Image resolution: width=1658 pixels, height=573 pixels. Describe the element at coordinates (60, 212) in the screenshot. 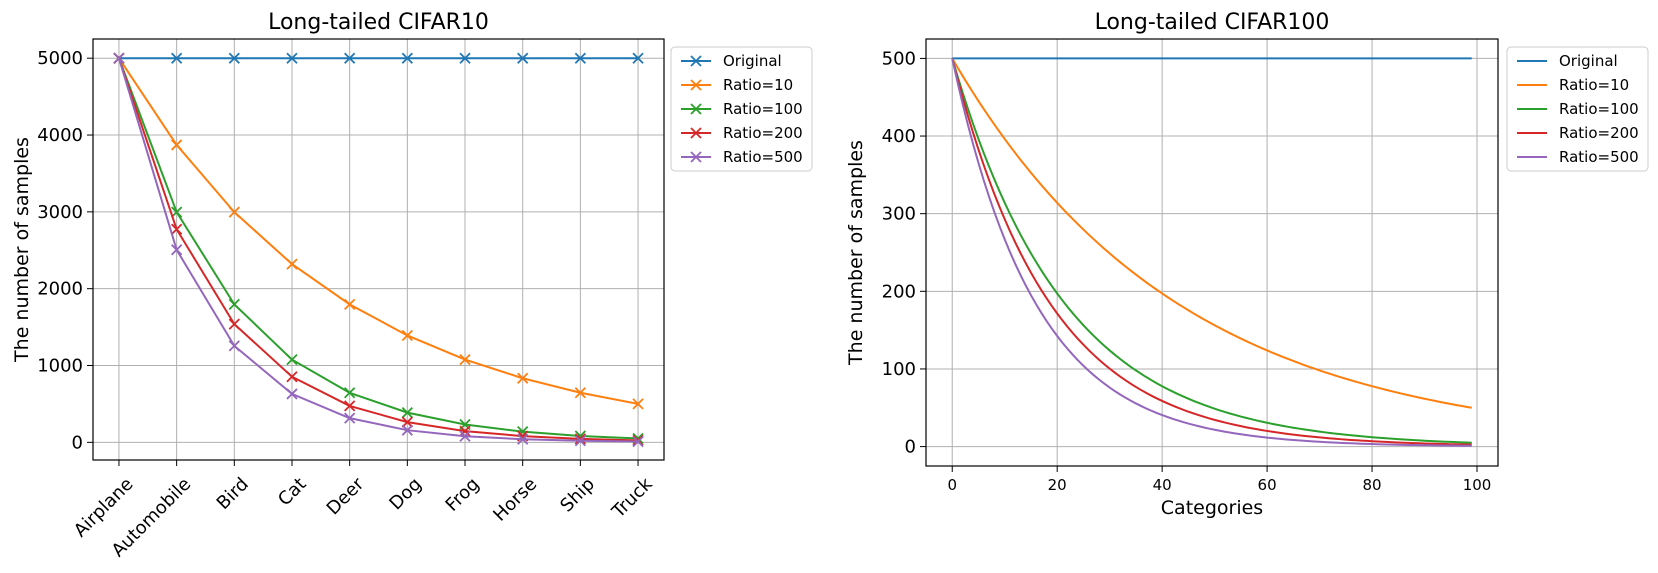

I see `y-tick-label: 3000` at that location.